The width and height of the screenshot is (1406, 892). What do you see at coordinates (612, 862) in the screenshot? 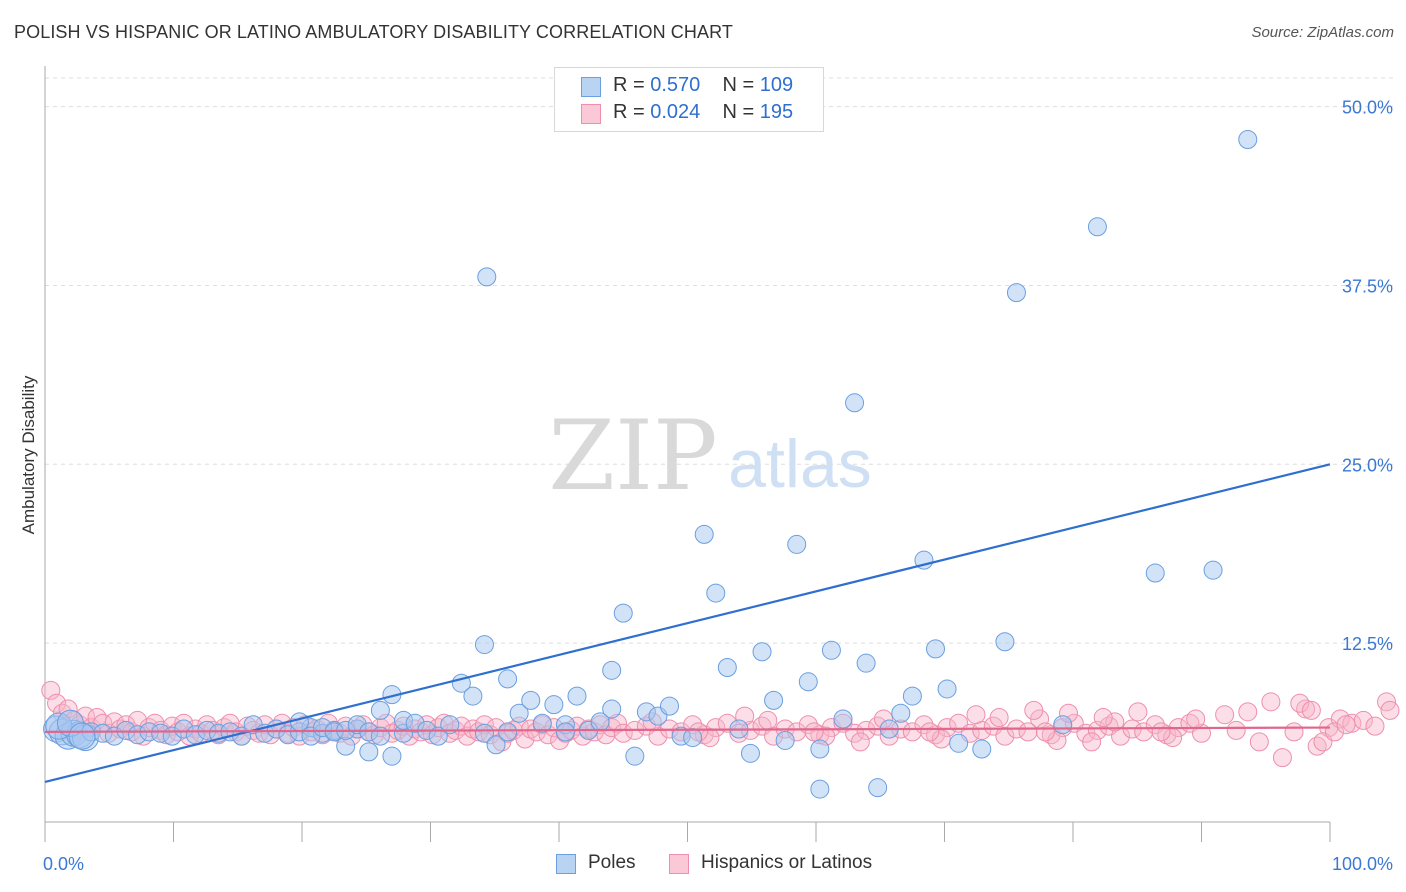
I see `bottom-legend-label-poles: Poles` at bounding box center [612, 862].